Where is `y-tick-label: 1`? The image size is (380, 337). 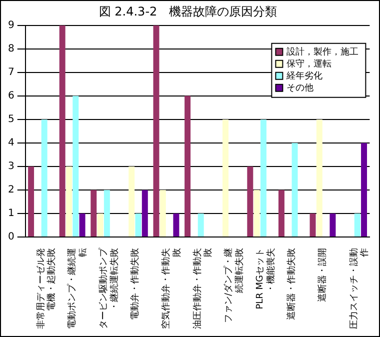
y-tick-label: 1 is located at coordinates (11, 214).